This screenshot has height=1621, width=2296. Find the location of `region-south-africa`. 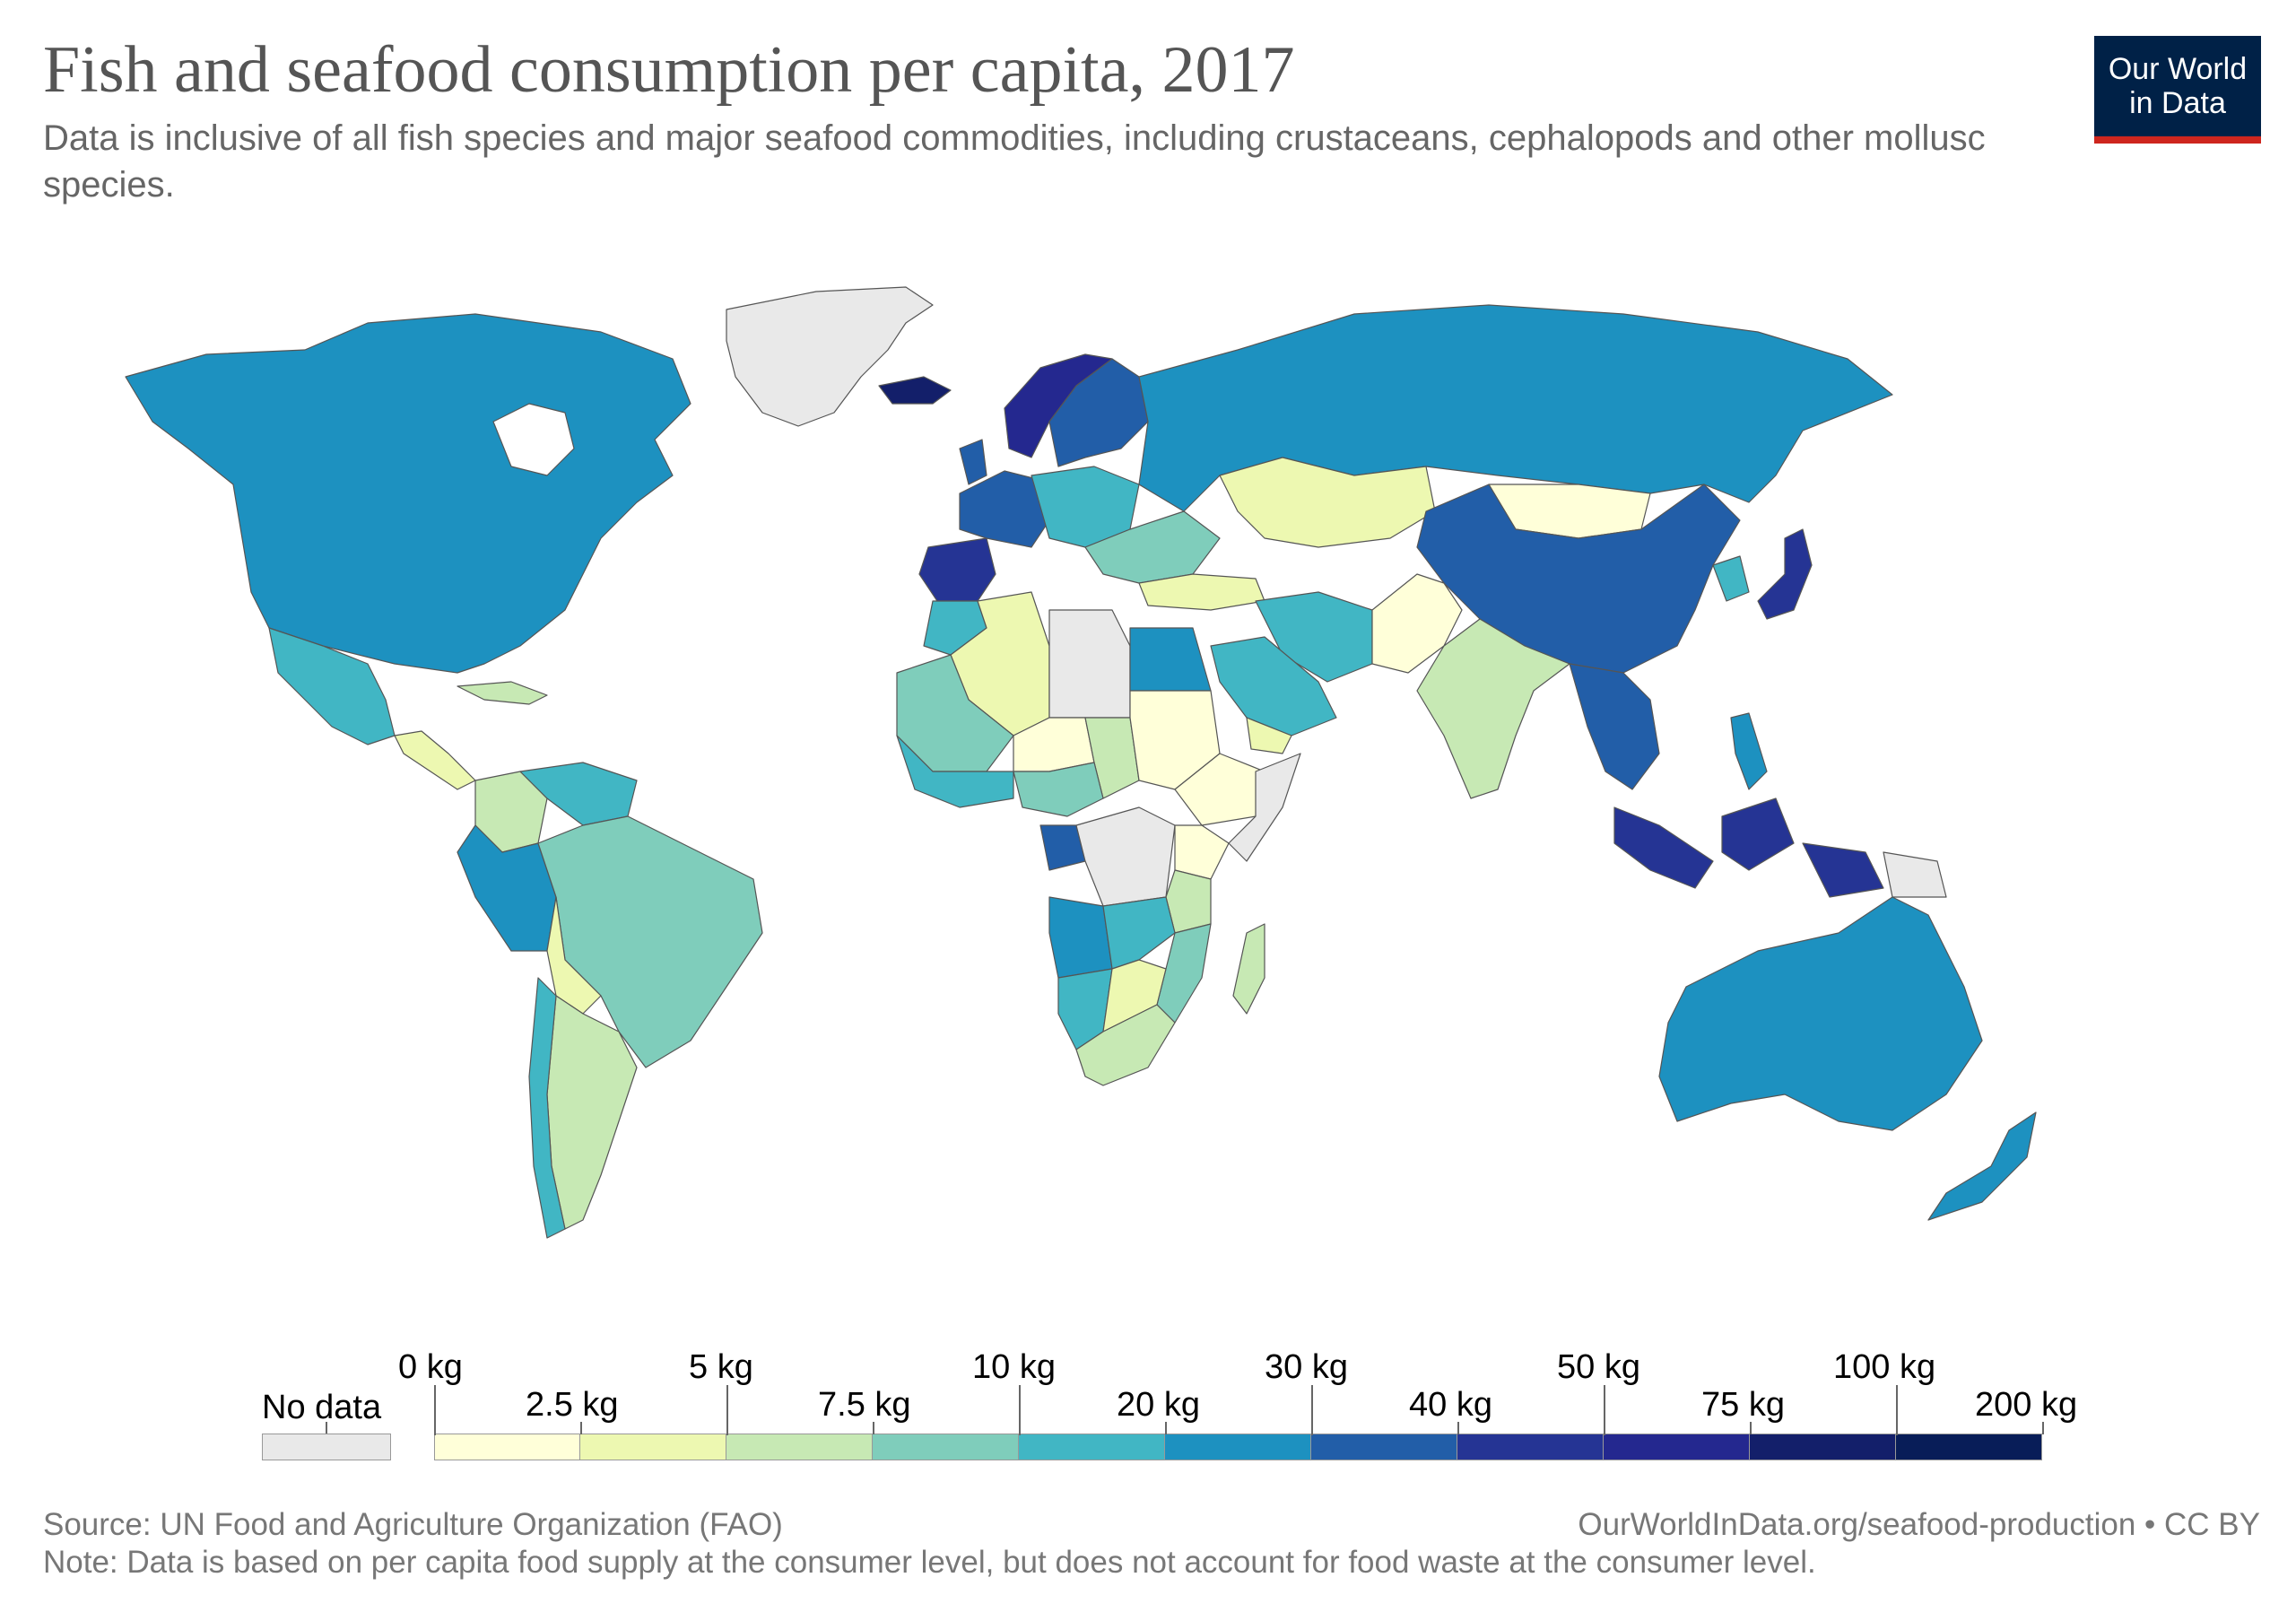

region-south-africa is located at coordinates (1125, 1045).